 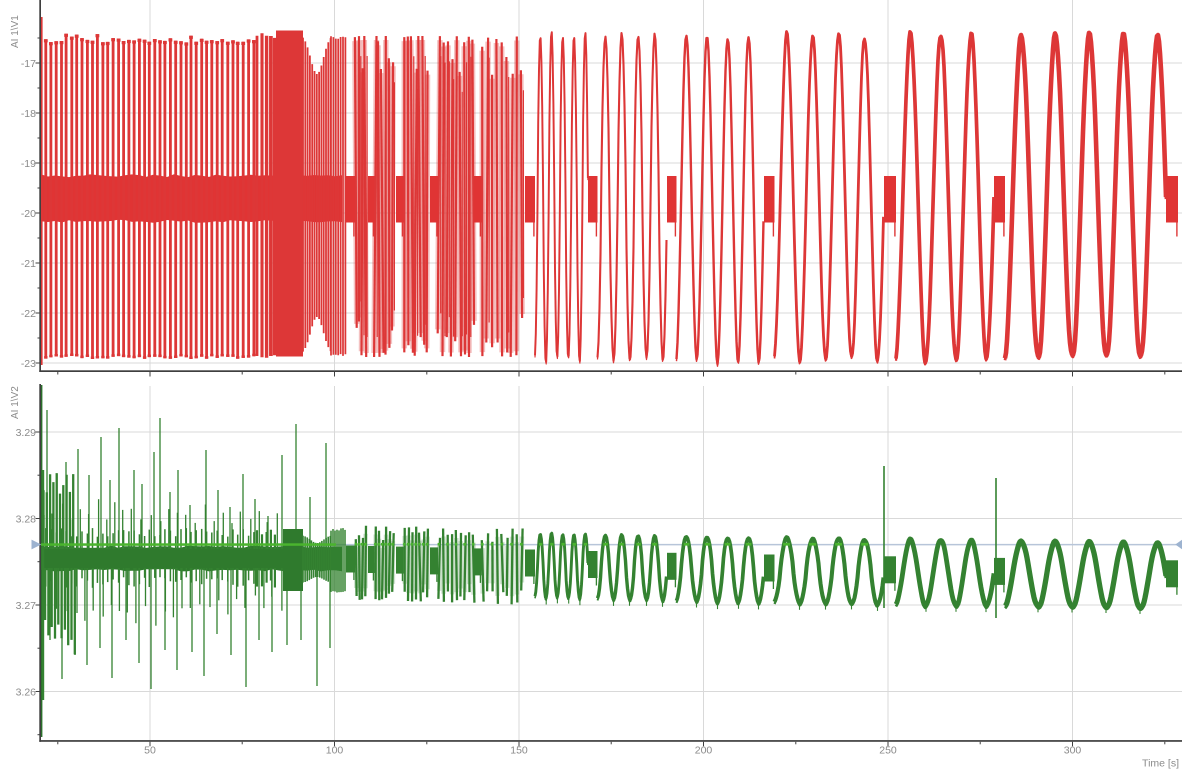 I want to click on svg-text: 100, so click(x=335, y=751).